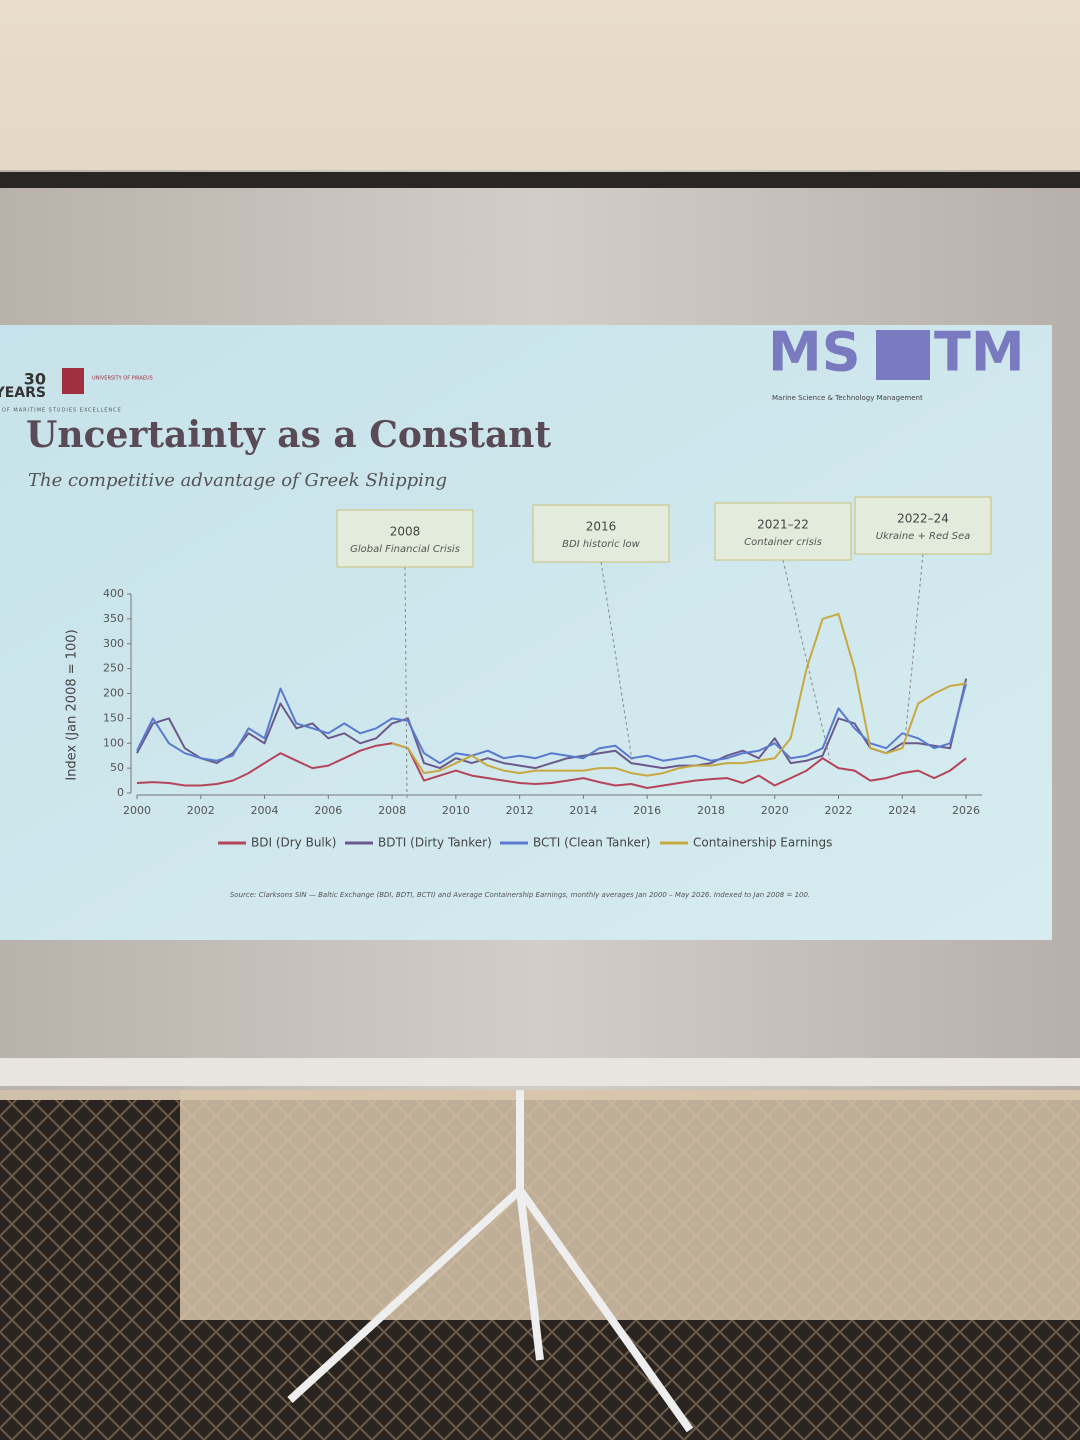 This screenshot has width=1080, height=1444. Describe the element at coordinates (783, 525) in the screenshot. I see `callout-title: 2021–22` at that location.